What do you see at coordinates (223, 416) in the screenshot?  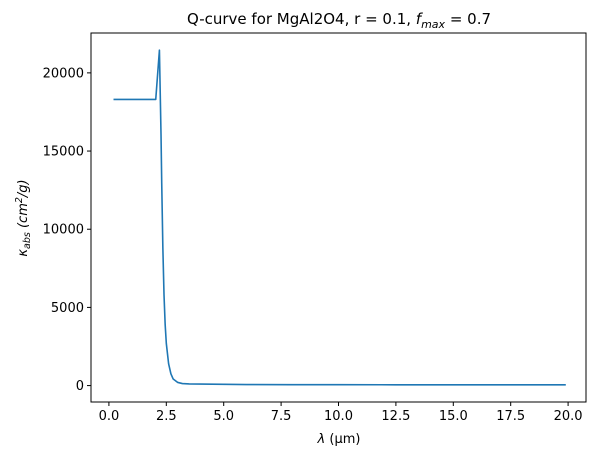 I see `x-tick-label: 5.0` at bounding box center [223, 416].